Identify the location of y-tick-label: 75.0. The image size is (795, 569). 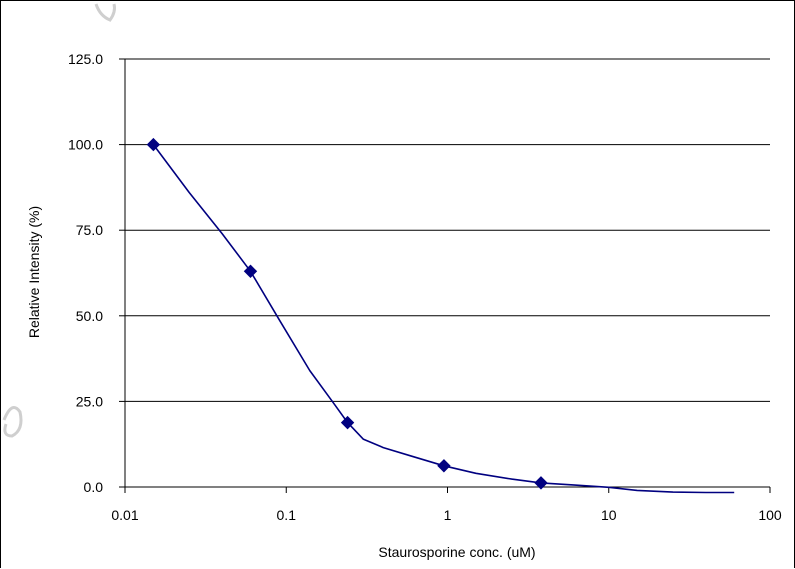
(89, 230).